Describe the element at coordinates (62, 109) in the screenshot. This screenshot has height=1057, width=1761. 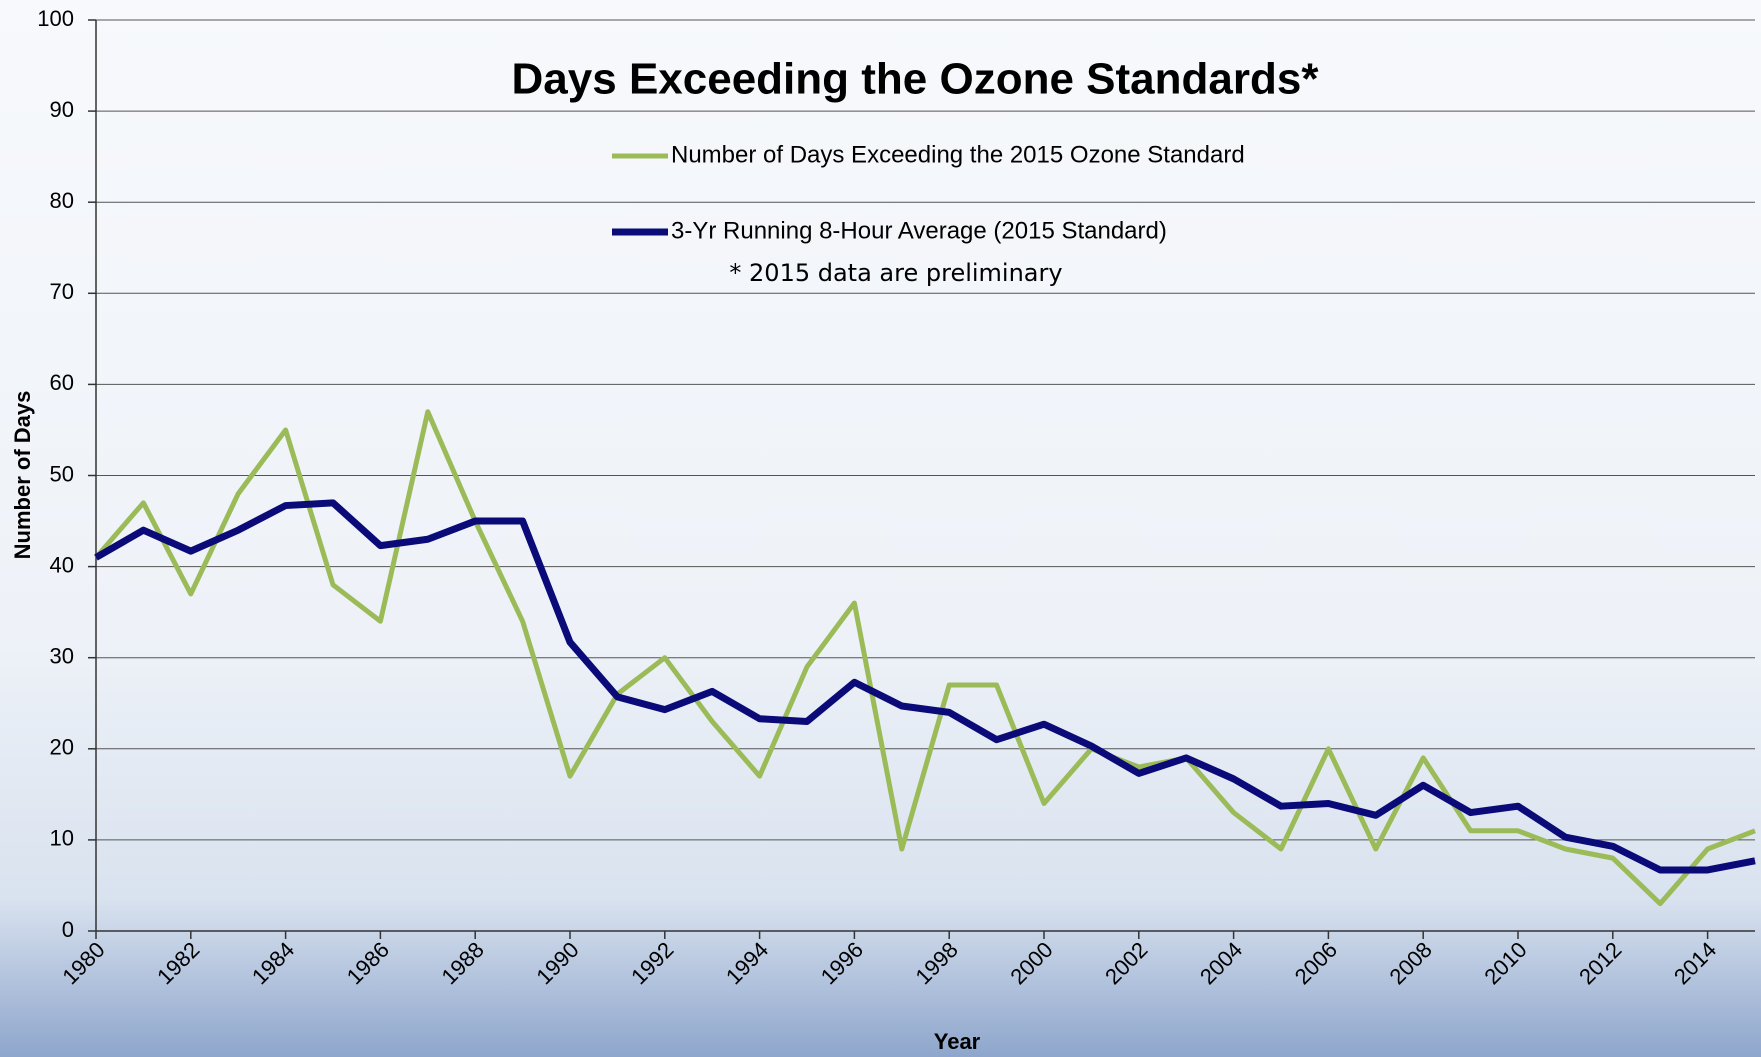
I see `y-tick-label: 90` at that location.